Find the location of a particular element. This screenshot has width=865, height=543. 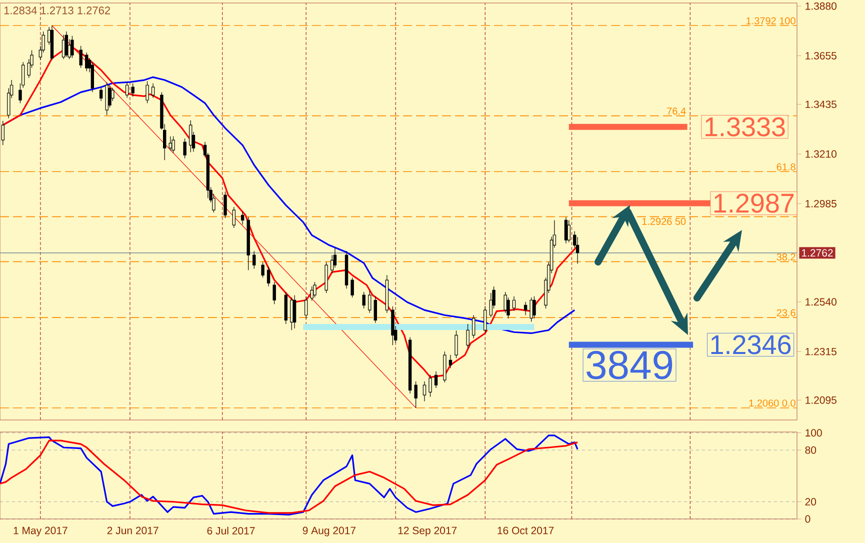

y-tick-label: 1.2540 is located at coordinates (821, 302).